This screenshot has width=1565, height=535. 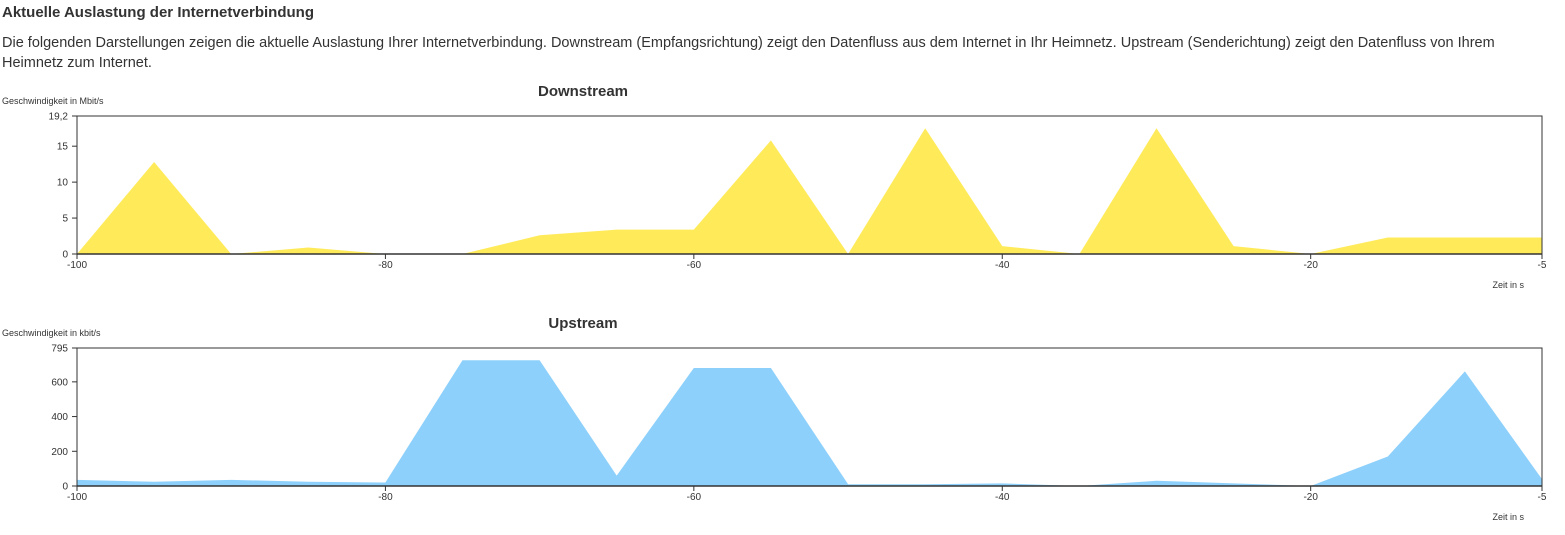 I want to click on downstream-xtick-label: -60, so click(x=694, y=265).